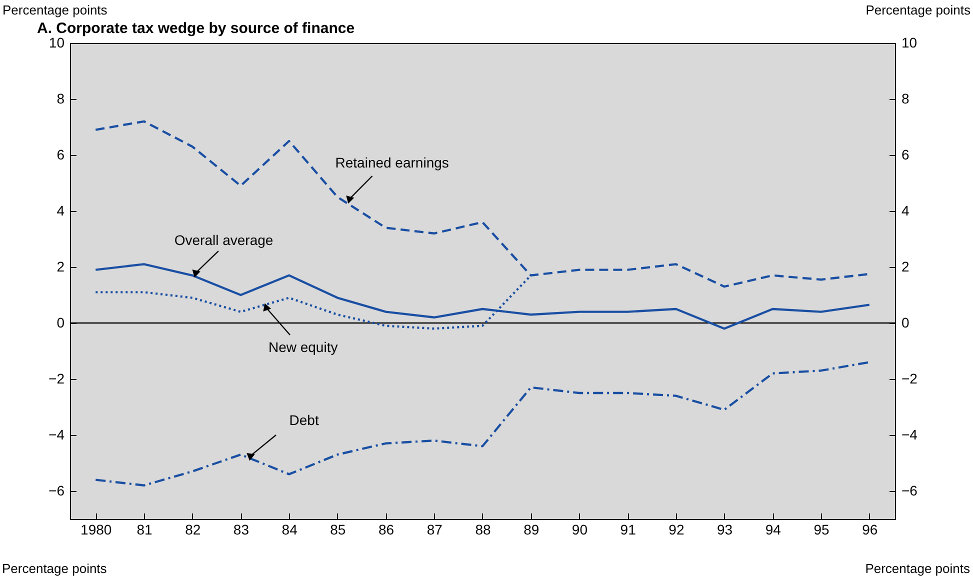 The height and width of the screenshot is (578, 973). I want to click on x-tick-label: 83, so click(241, 530).